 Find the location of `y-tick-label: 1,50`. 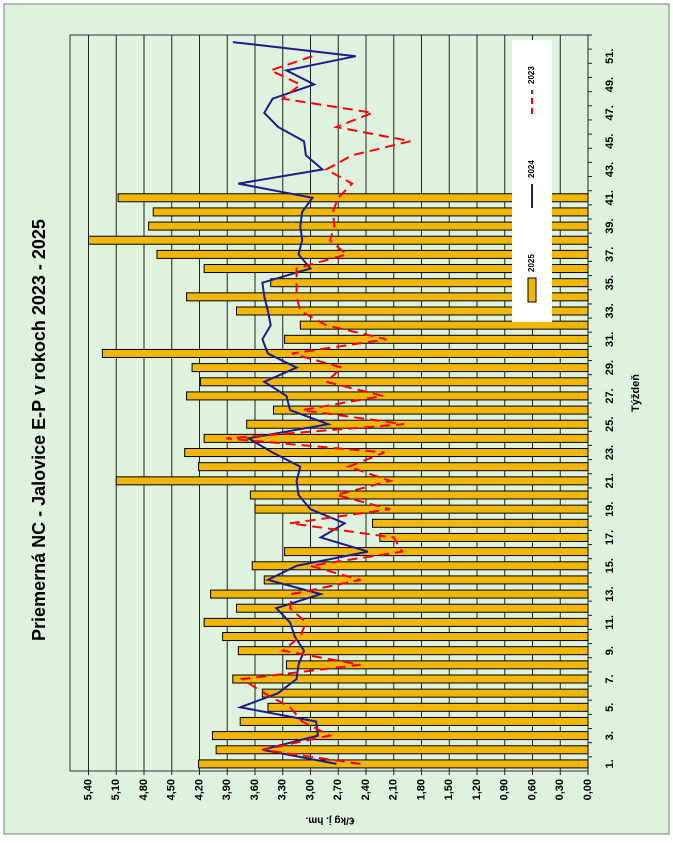

y-tick-label: 1,50 is located at coordinates (449, 789).